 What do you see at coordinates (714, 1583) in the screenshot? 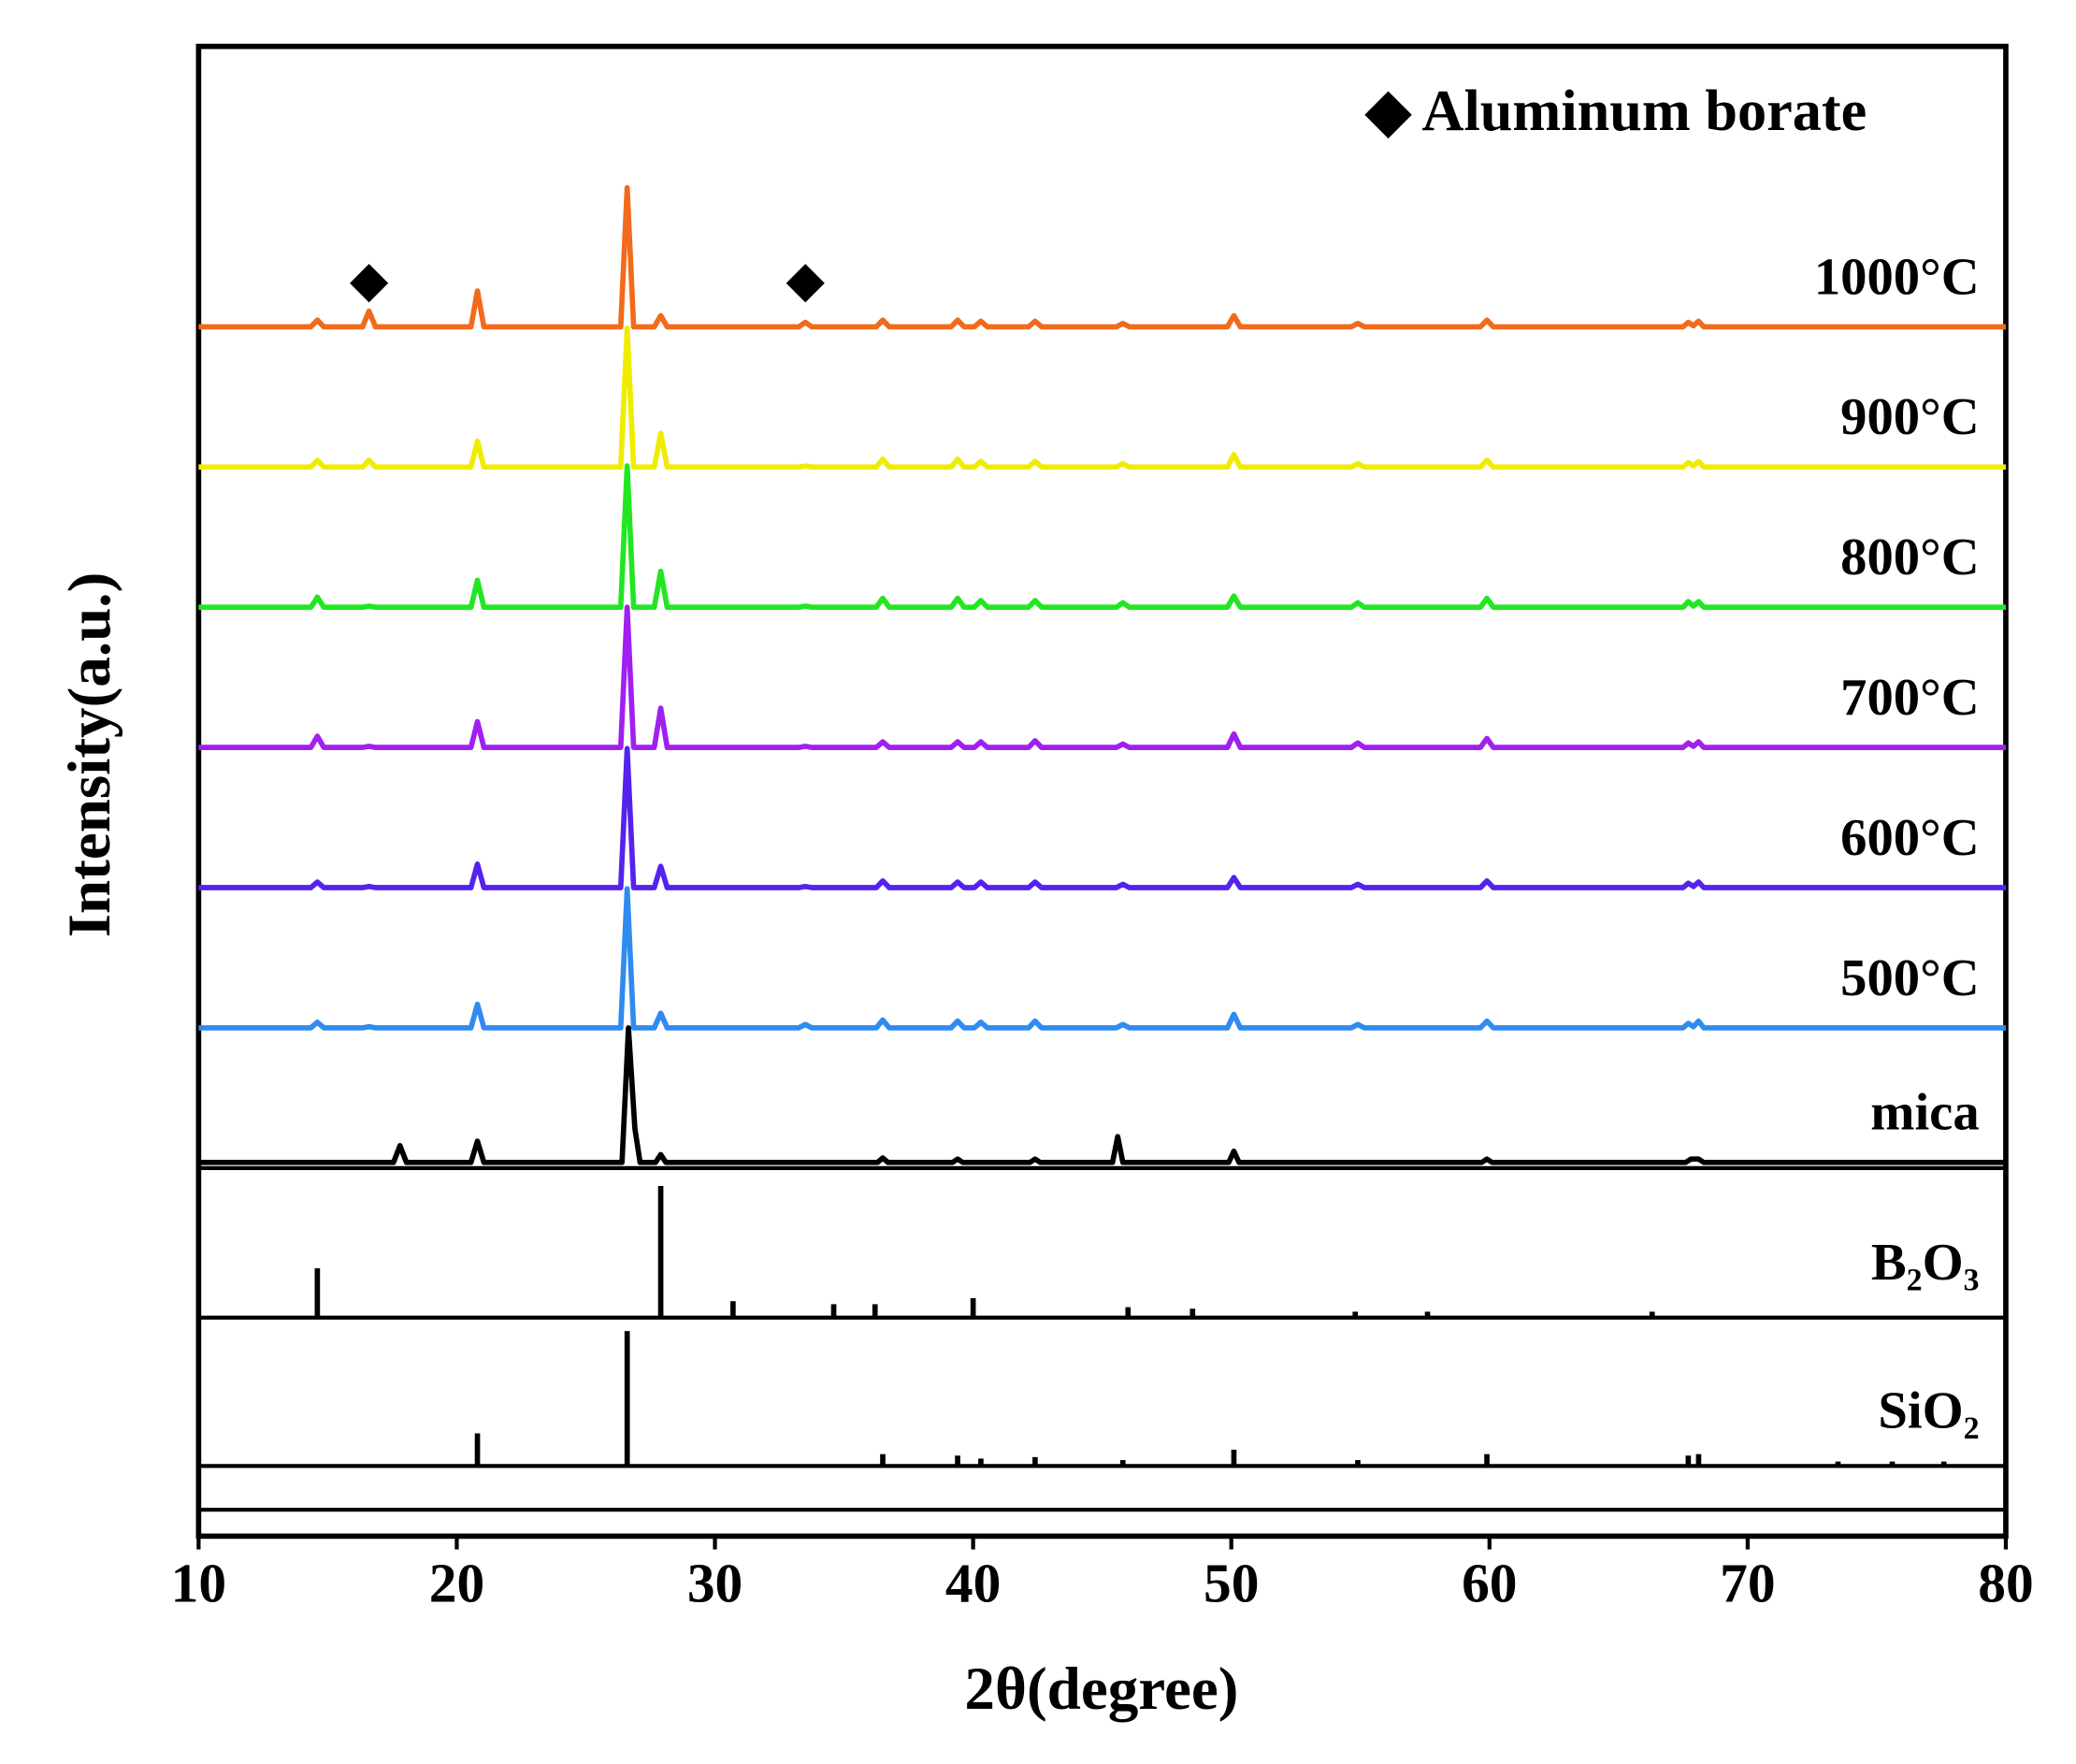
I see `x-tick-label: 30` at bounding box center [714, 1583].